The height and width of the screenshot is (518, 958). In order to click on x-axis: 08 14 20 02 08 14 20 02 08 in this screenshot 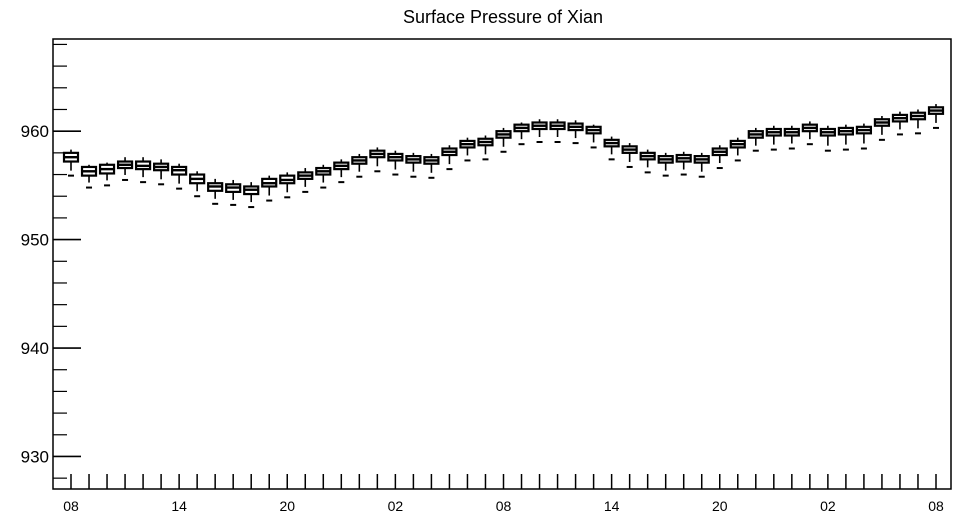, I will do `click(503, 494)`.